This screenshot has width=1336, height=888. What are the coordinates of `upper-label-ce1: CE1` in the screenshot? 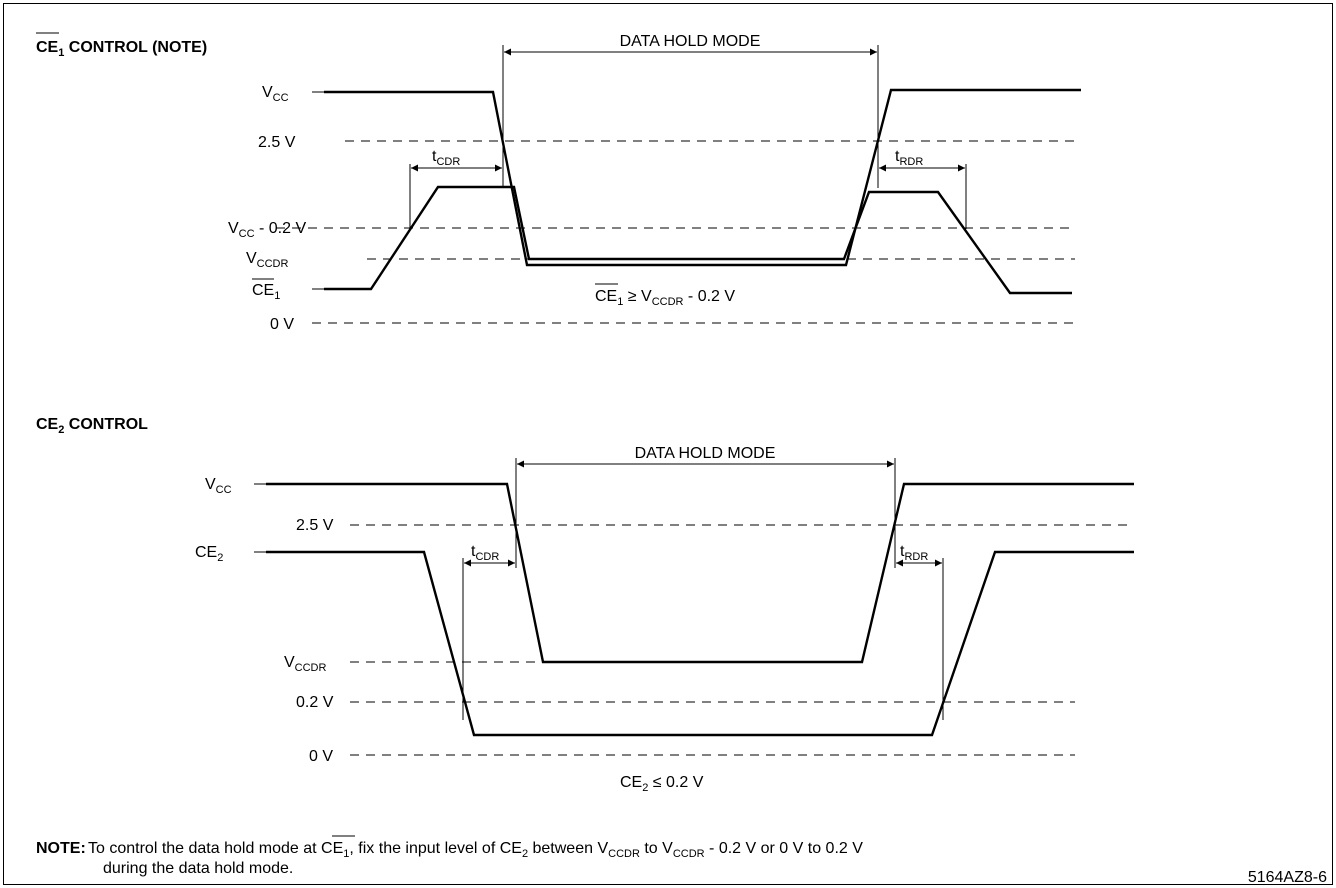 It's located at (266, 292).